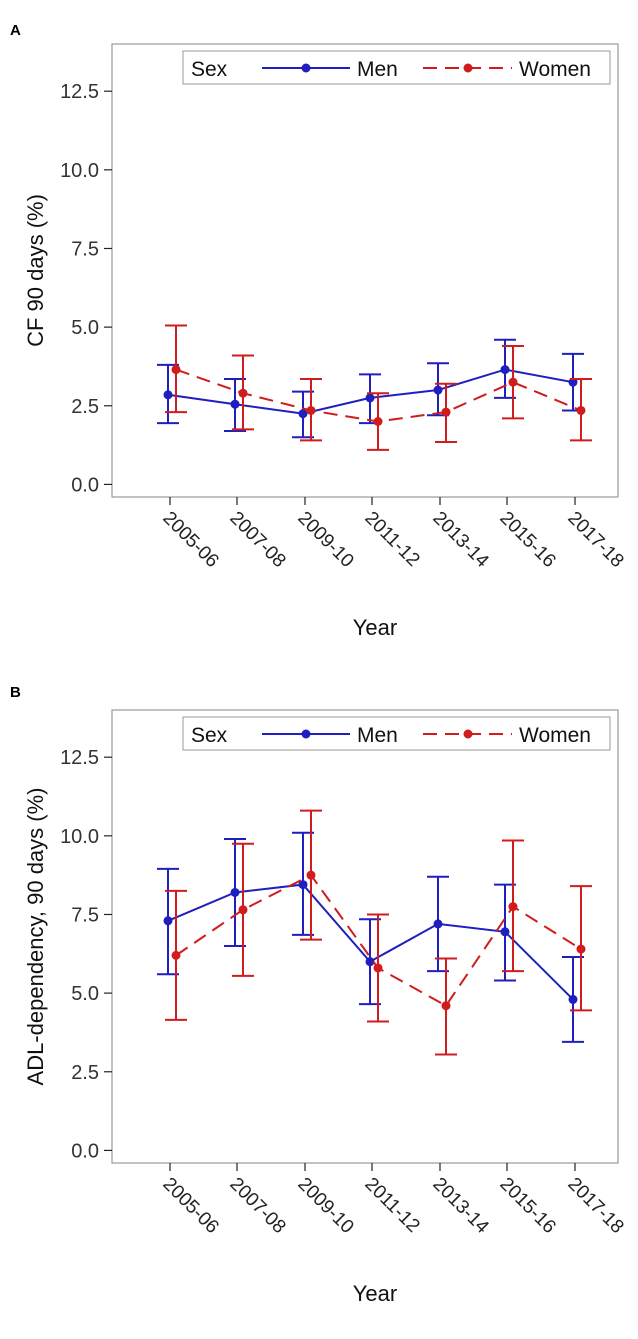  What do you see at coordinates (35, 270) in the screenshot?
I see `y-axis-title: CF 90 days (%)` at bounding box center [35, 270].